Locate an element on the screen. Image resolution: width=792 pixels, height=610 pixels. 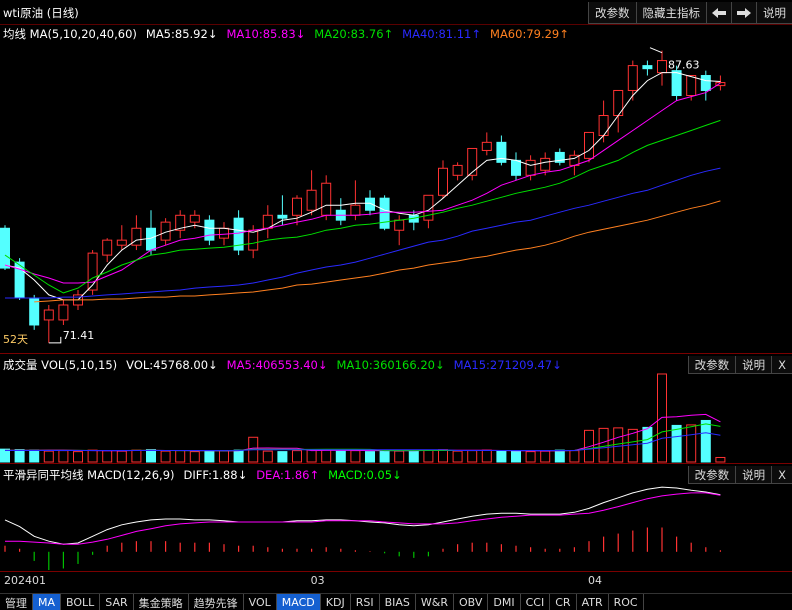
help-button: 说明 is located at coordinates (774, 13).